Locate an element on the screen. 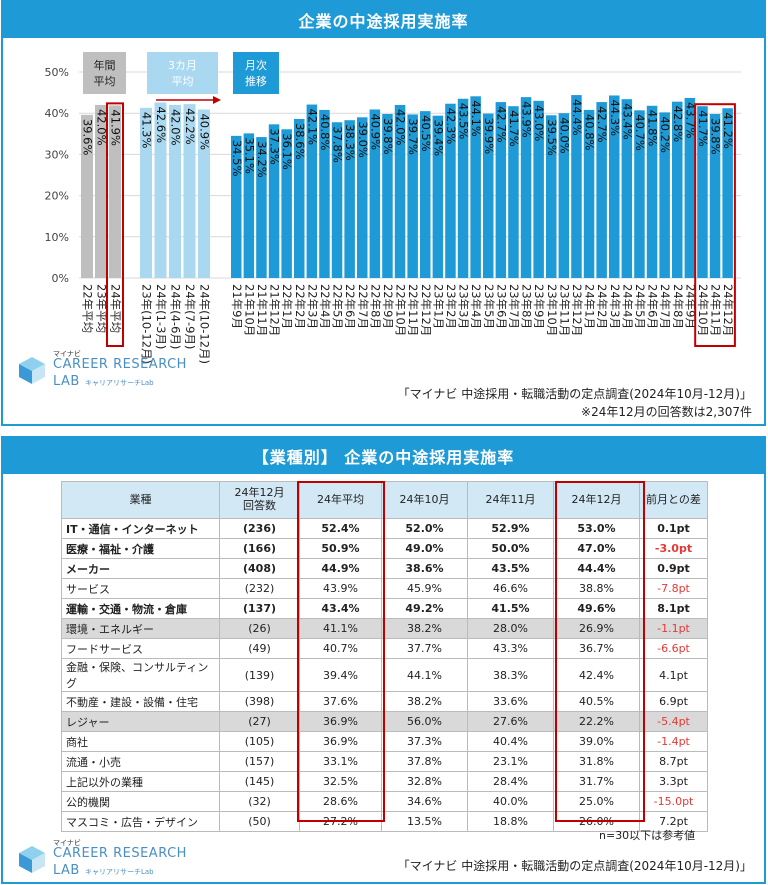 Image resolution: width=768 pixels, height=885 pixels. x-tick-label: 24年4月 is located at coordinates (627, 306).